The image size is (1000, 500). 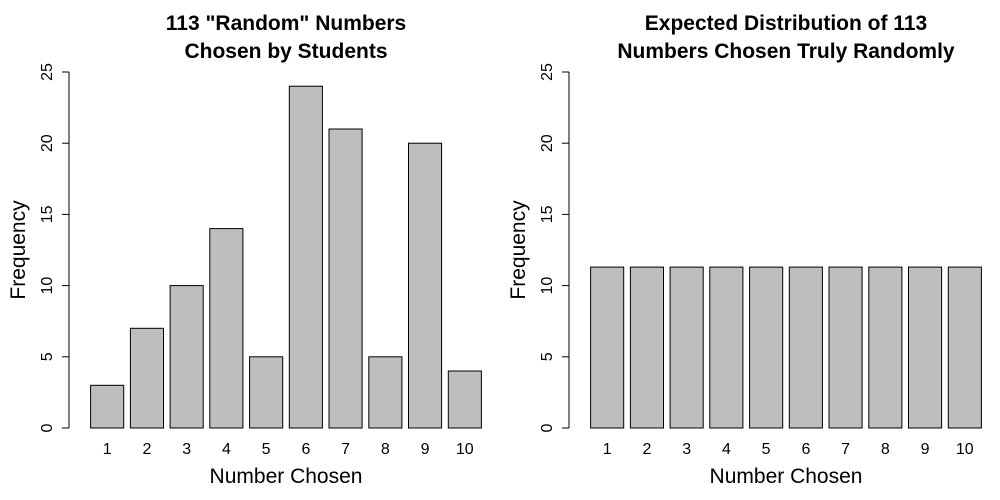 I want to click on chart-title-line-1: 113 "Random" Numbers, so click(x=286, y=23).